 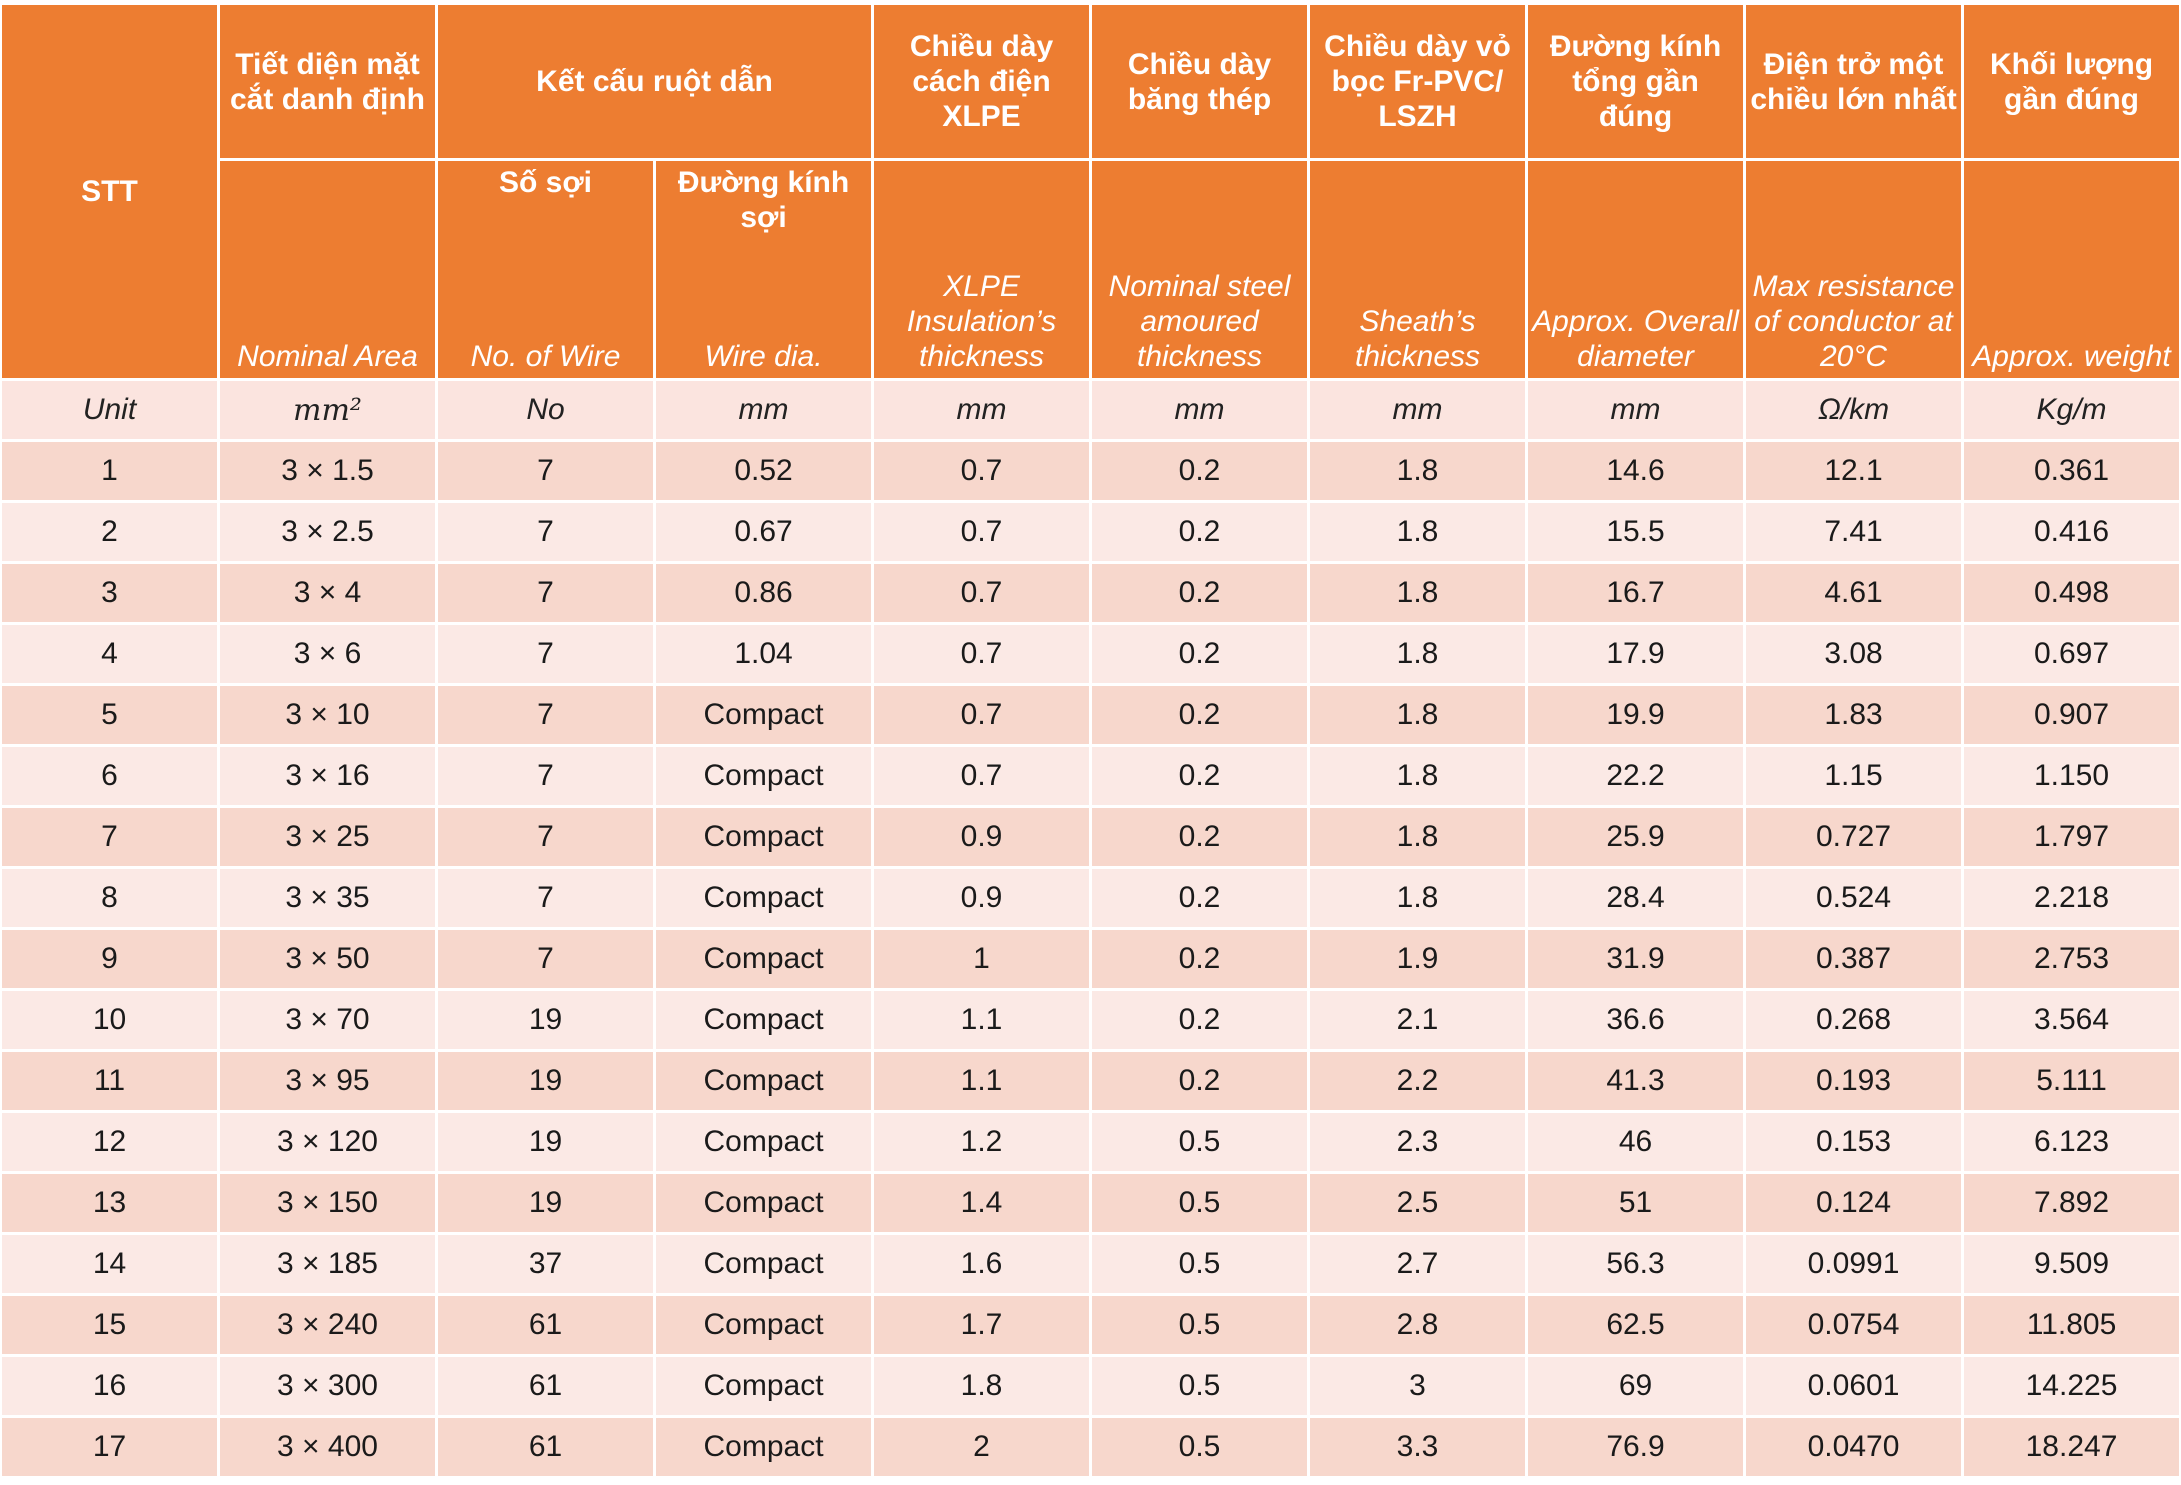 What do you see at coordinates (1853, 321) in the screenshot?
I see `header-resistance-en: Max resistance of conductor at 20°C` at bounding box center [1853, 321].